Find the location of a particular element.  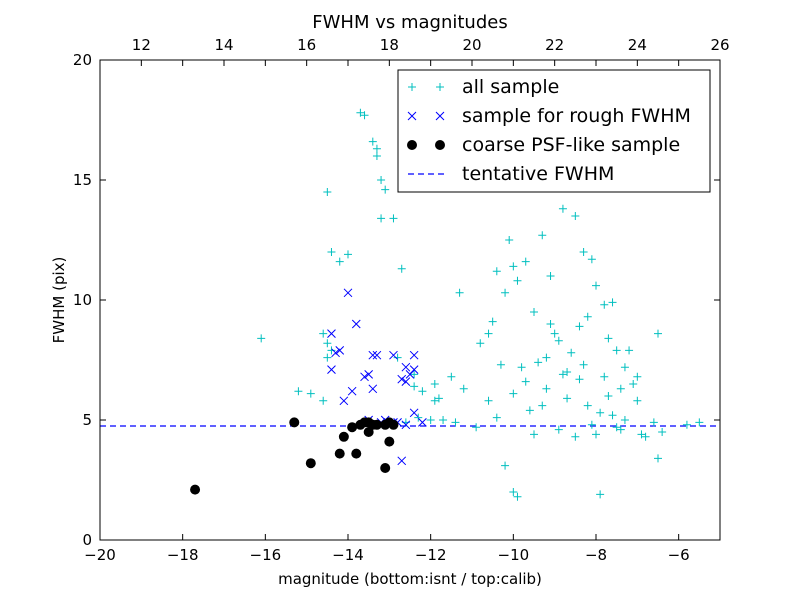

top-x-tick-label: 14 is located at coordinates (223, 45).